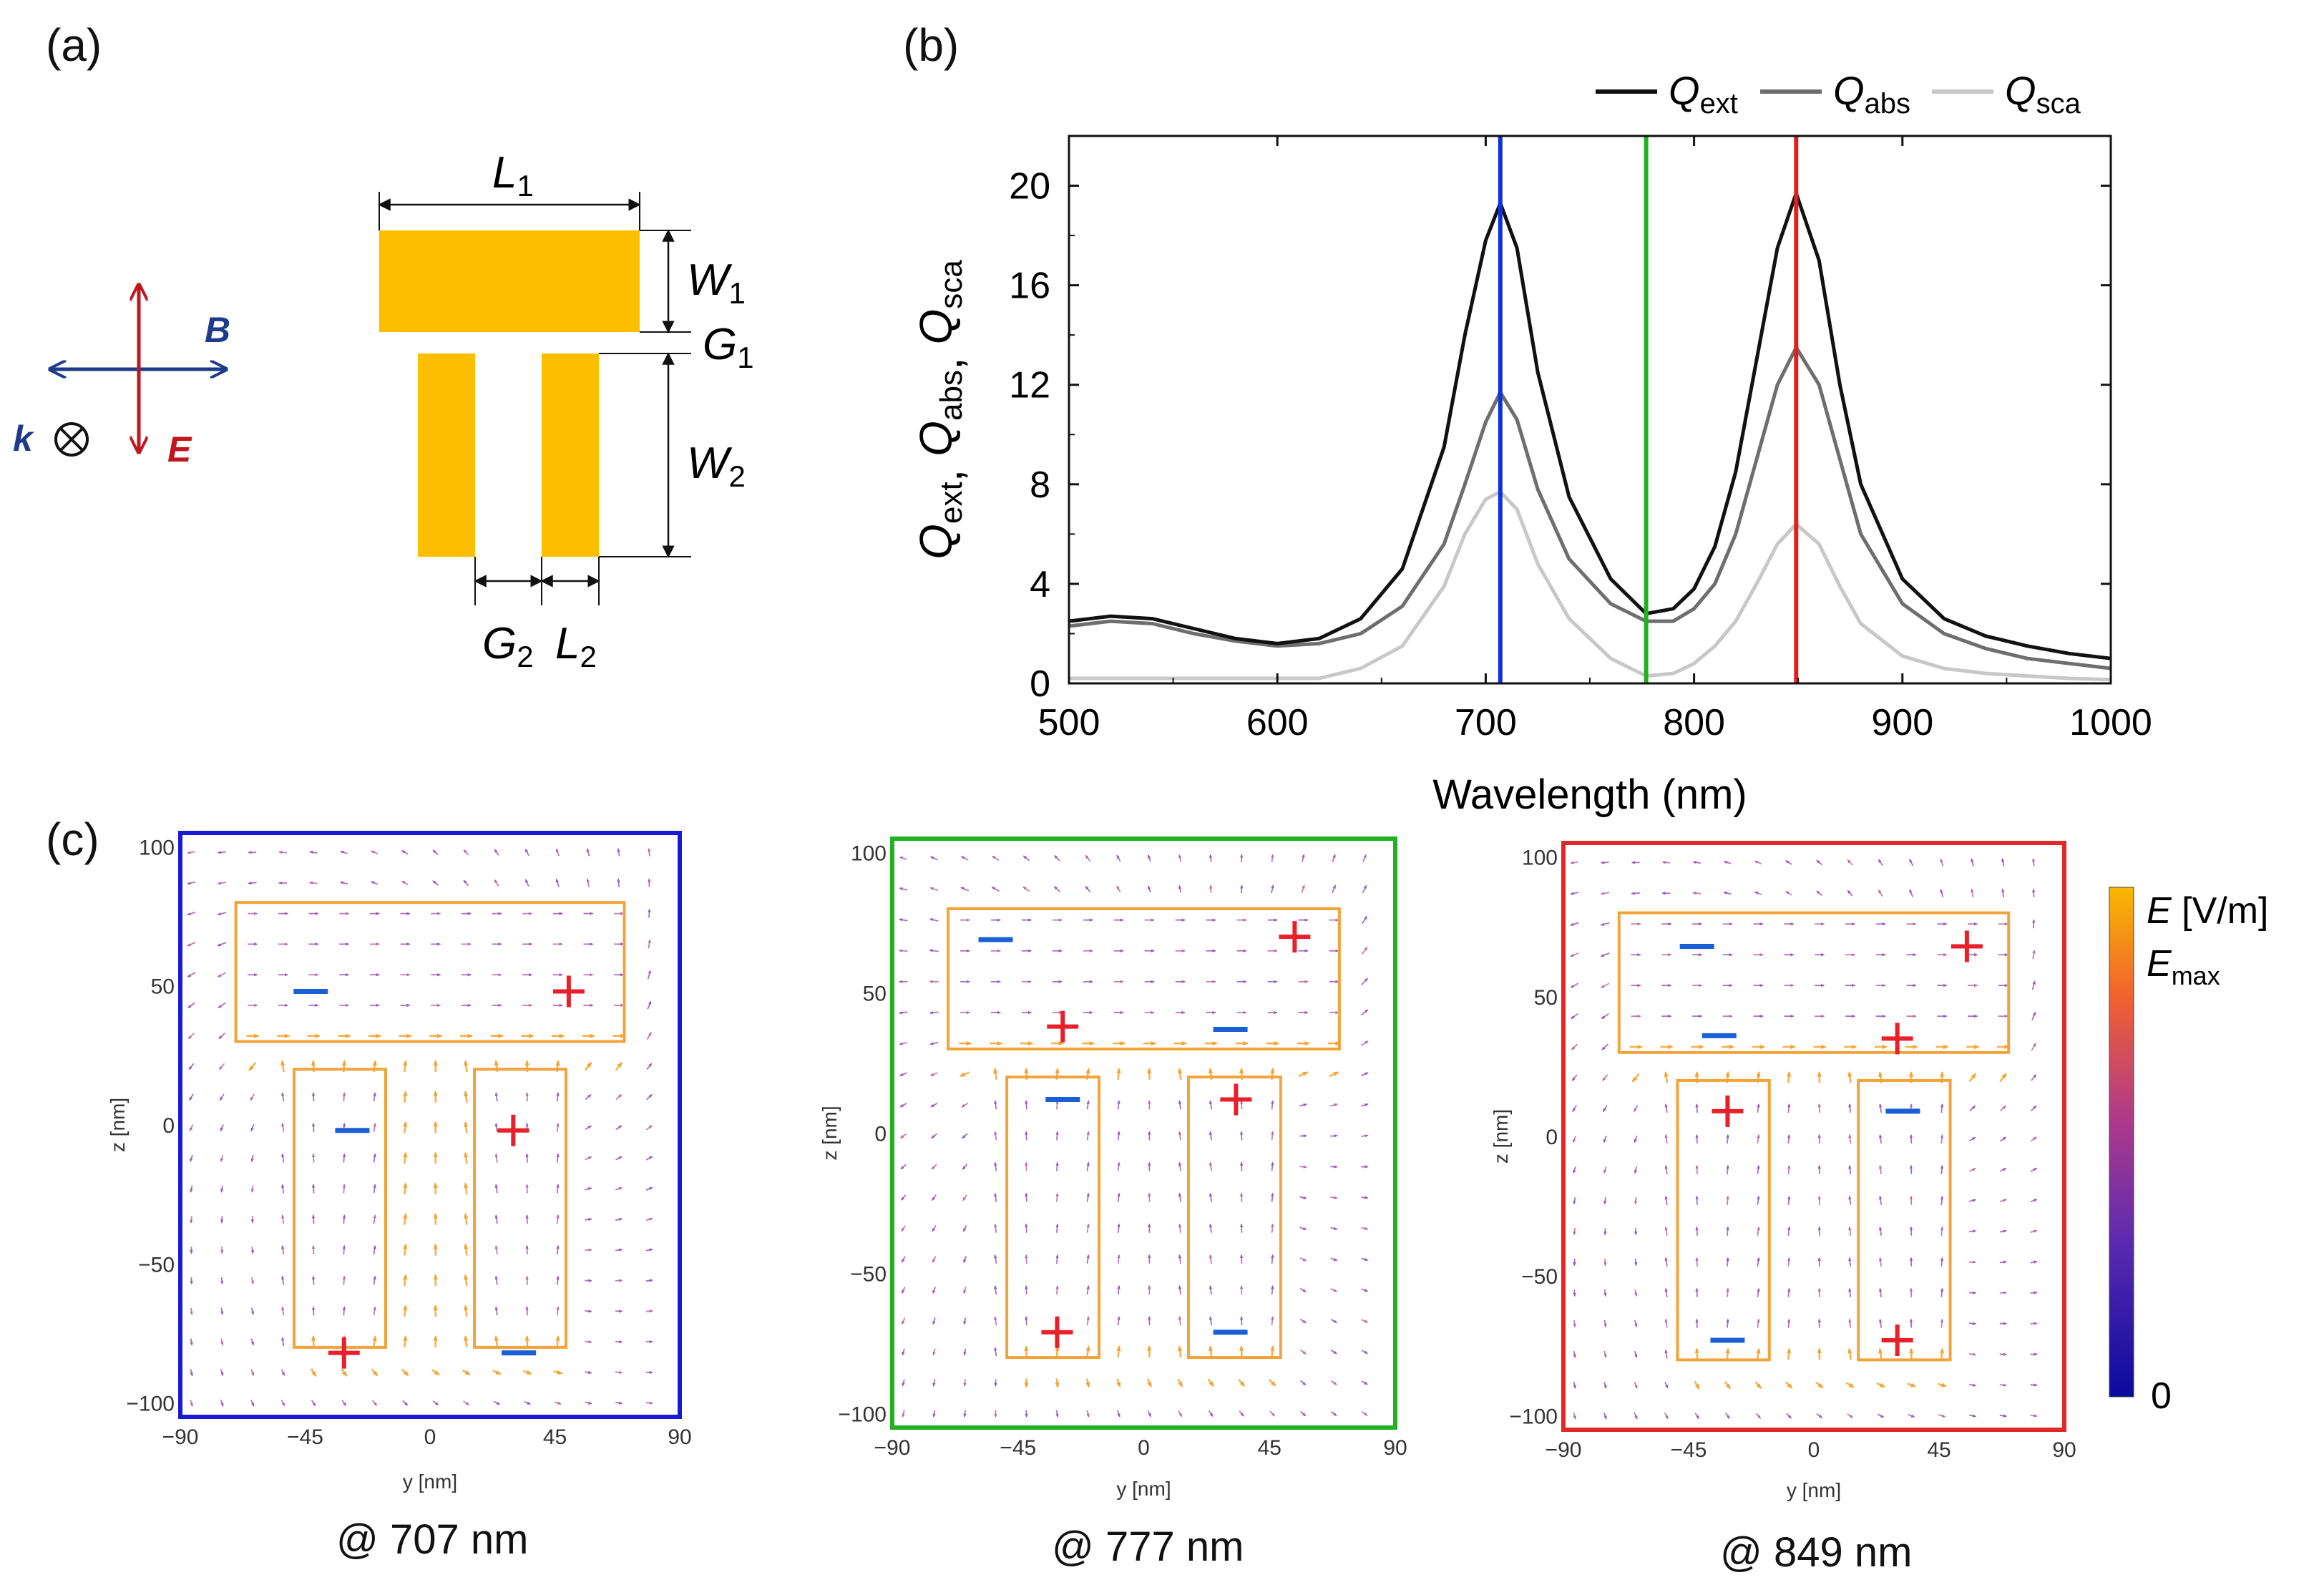 The height and width of the screenshot is (1585, 2324). What do you see at coordinates (447, 455) in the screenshot?
I see `left-leg` at bounding box center [447, 455].